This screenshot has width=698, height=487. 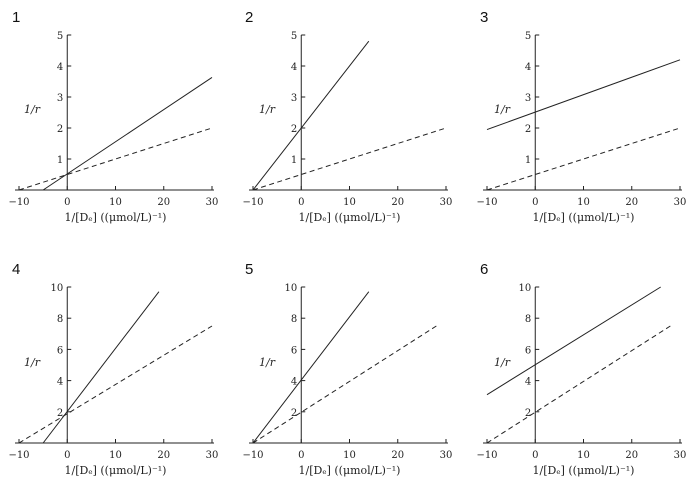 I want to click on panel-number: 3, so click(x=484, y=17).